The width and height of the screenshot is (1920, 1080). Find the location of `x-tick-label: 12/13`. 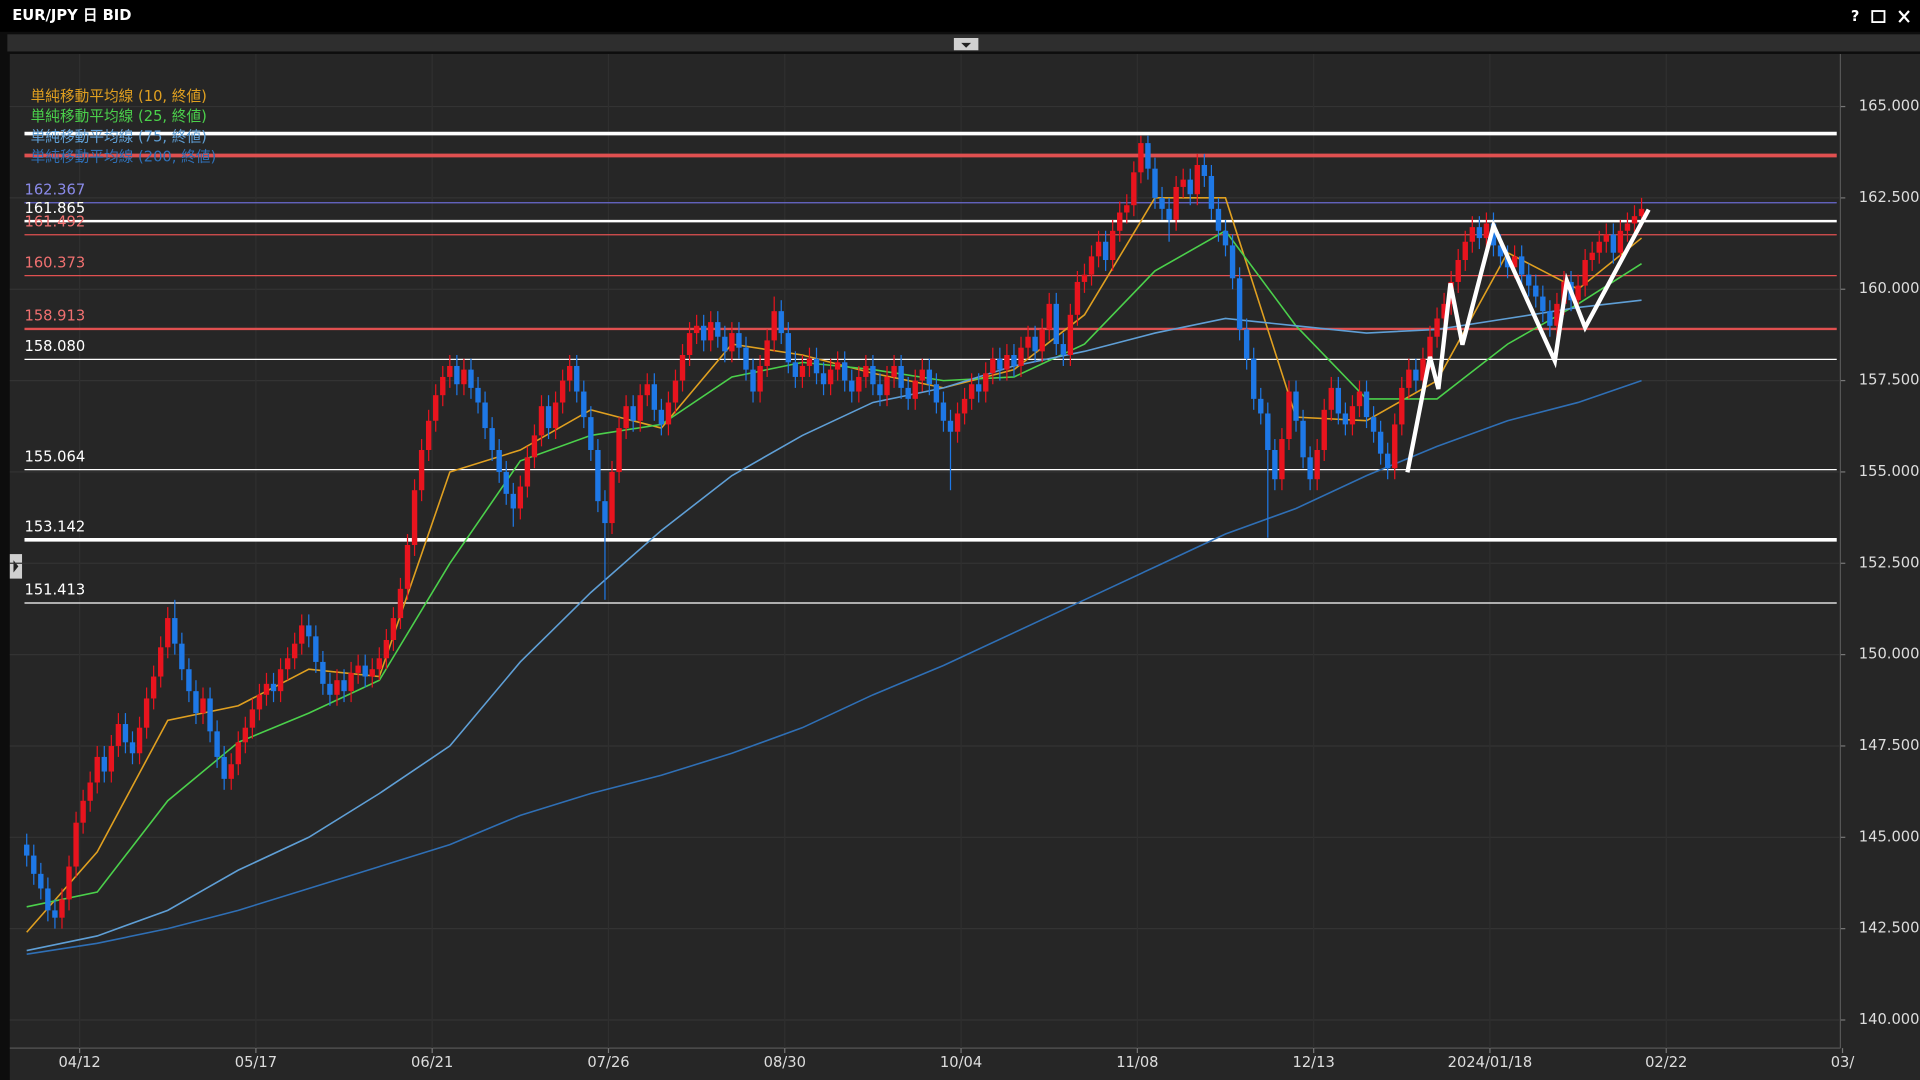

x-tick-label: 12/13 is located at coordinates (1313, 1062).